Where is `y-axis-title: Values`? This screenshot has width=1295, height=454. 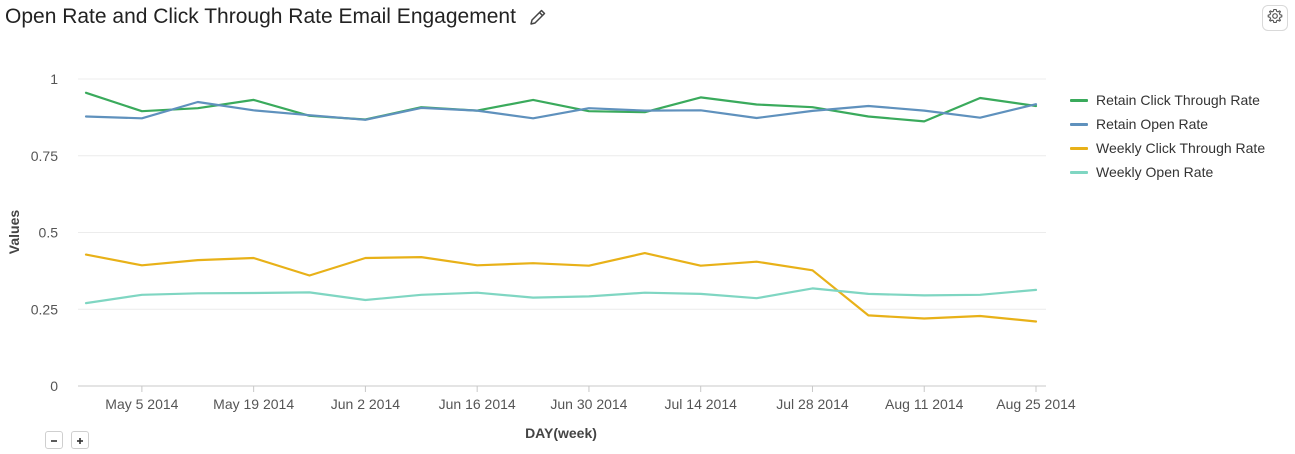 y-axis-title: Values is located at coordinates (14, 232).